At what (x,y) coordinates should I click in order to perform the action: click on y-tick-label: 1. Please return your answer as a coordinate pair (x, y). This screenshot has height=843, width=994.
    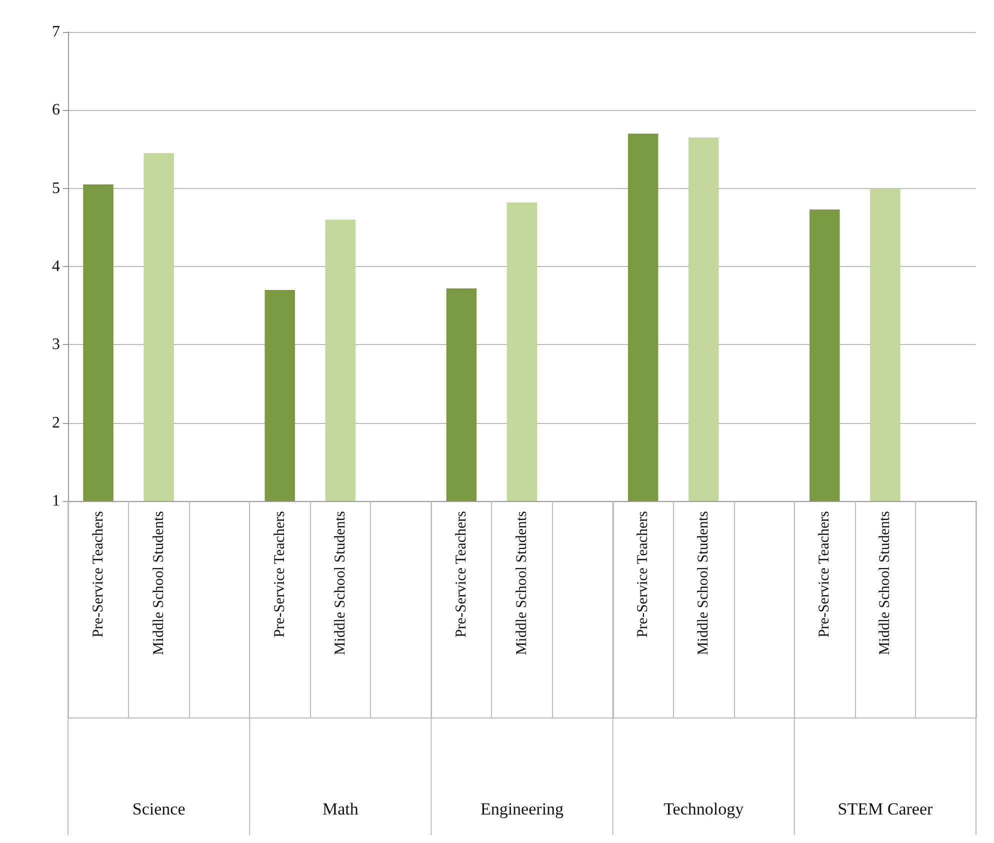
    Looking at the image, I should click on (56, 501).